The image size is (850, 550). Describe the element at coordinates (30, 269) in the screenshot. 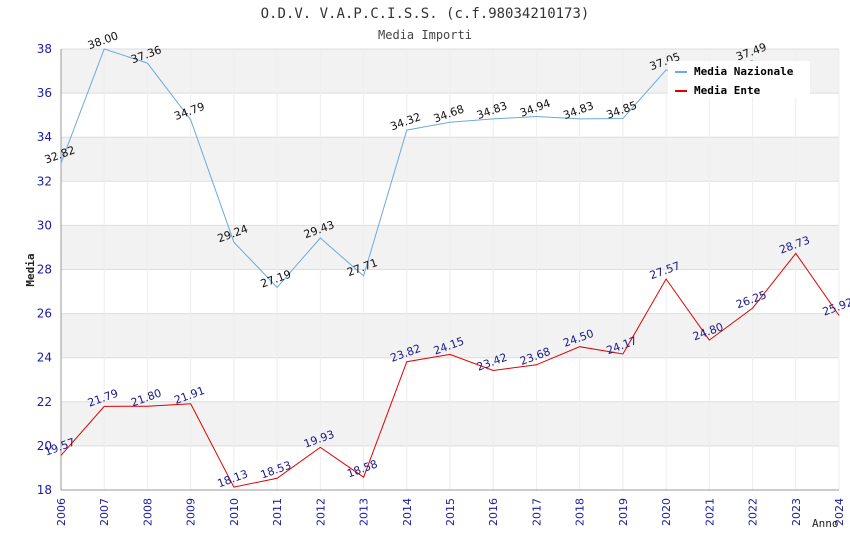

I see `y-axis-label: Media` at that location.